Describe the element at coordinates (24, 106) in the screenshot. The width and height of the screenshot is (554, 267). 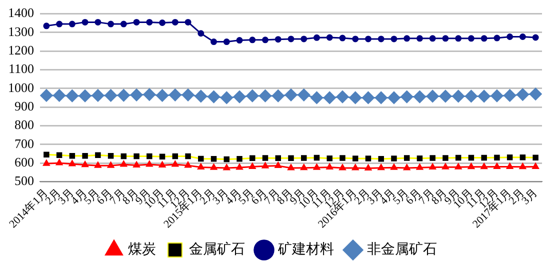
I see `y-tick-label: 900` at that location.